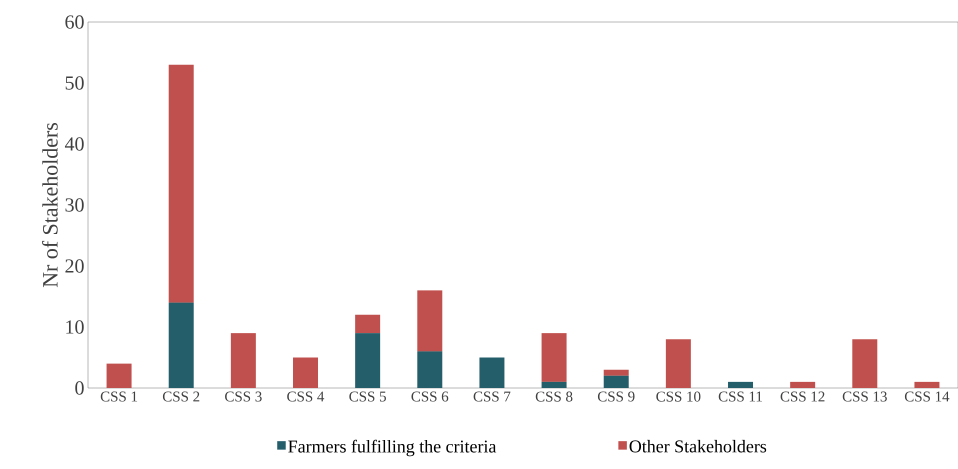 This screenshot has height=469, width=958. I want to click on y-tick-label: 20, so click(74, 266).